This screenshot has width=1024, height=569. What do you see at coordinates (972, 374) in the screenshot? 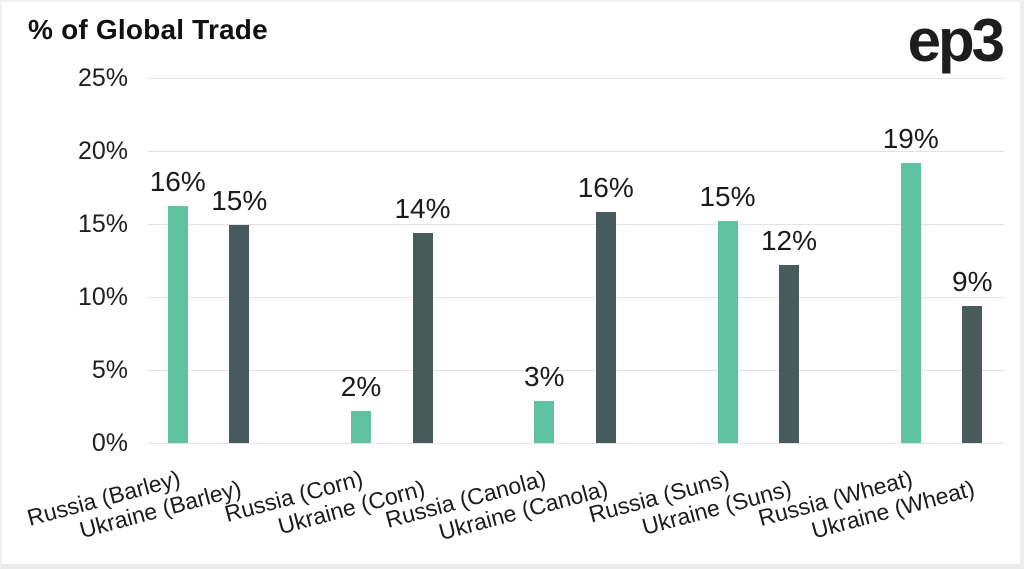
I see `bar-ukraine-wheat` at bounding box center [972, 374].